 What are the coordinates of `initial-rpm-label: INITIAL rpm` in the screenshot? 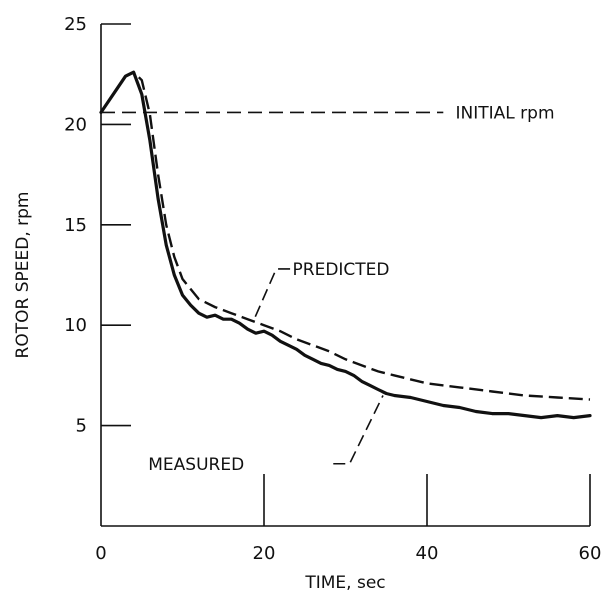 It's located at (505, 113).